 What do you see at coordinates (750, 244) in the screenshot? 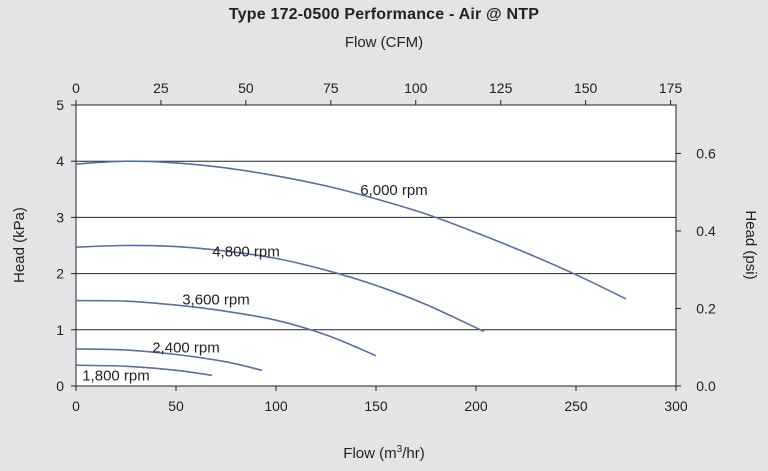
I see `y2-axis-title: Head (psi)` at bounding box center [750, 244].